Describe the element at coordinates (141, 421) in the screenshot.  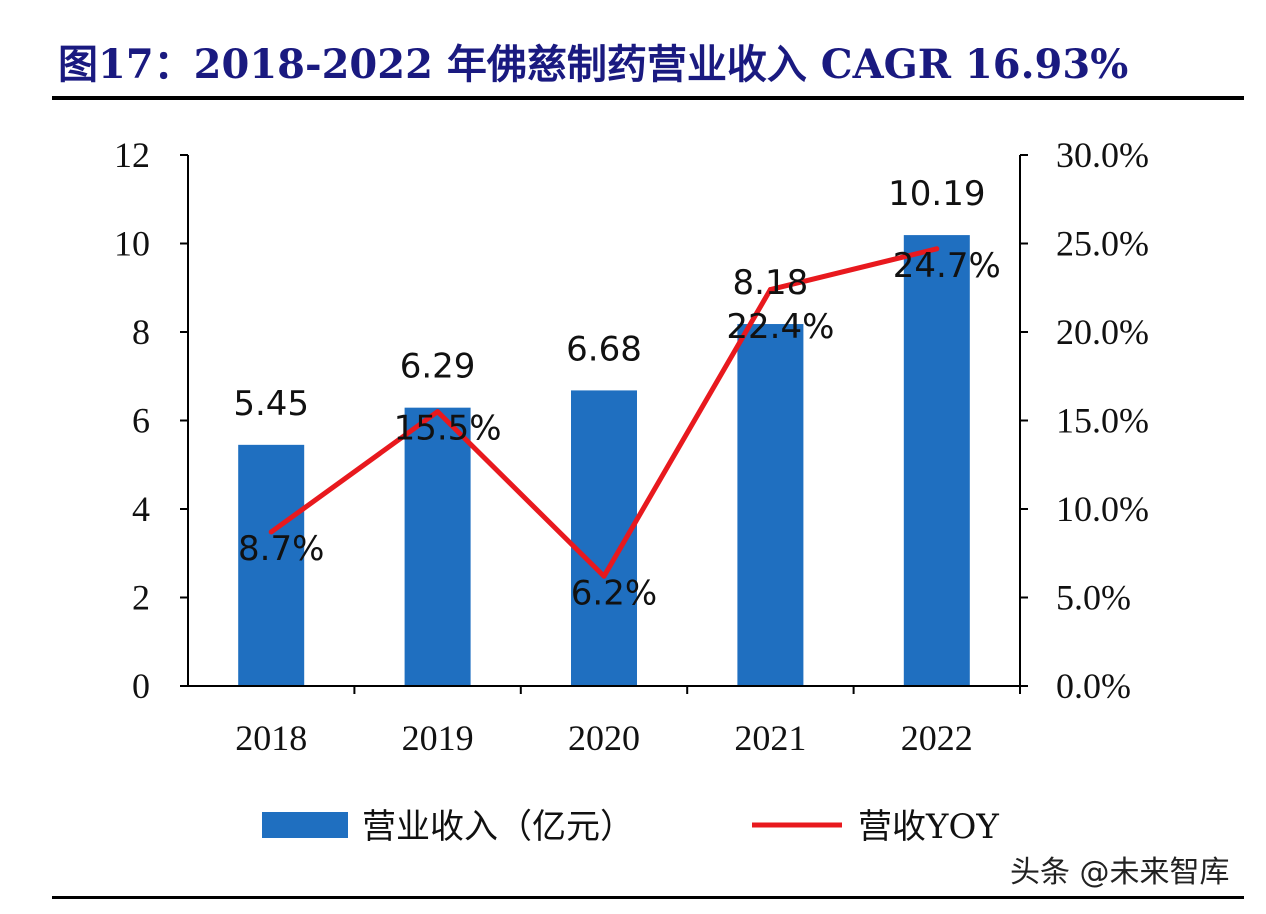
I see `left-tick-label: 6` at that location.